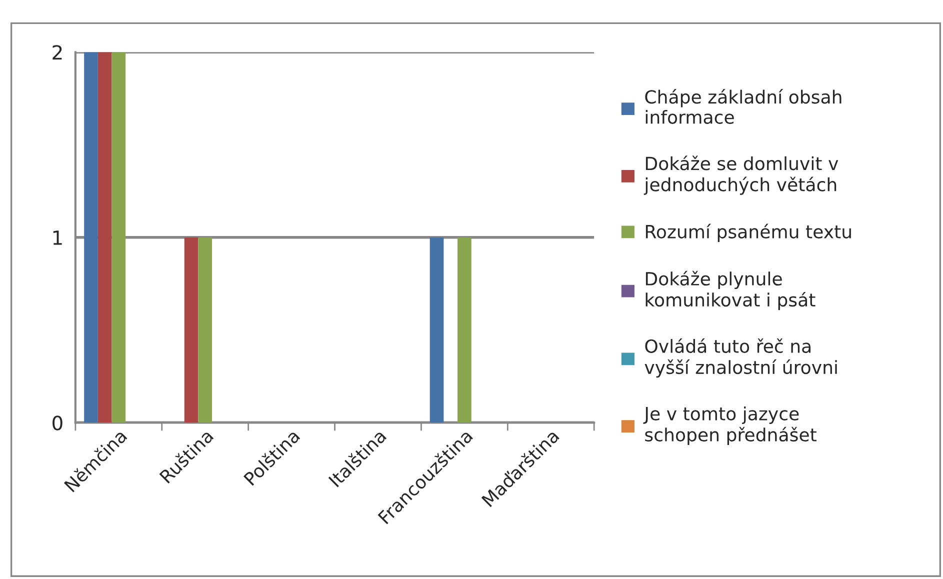 The width and height of the screenshot is (943, 579). I want to click on legend-label: Ovládá tuto řeč na vyšší znalostní úrovni, so click(740, 358).